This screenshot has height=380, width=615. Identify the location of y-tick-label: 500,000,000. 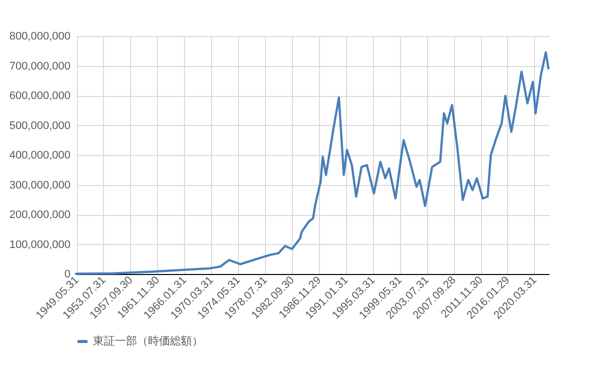
(39, 126).